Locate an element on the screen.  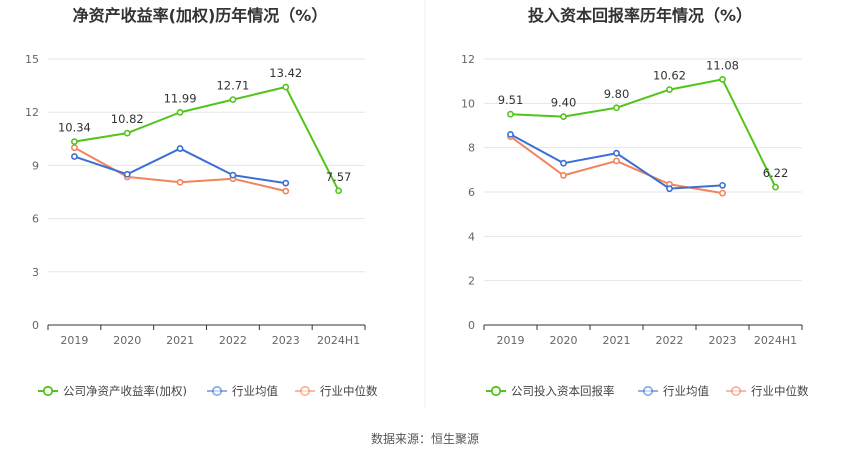
data-label: 6.22 is located at coordinates (776, 173).